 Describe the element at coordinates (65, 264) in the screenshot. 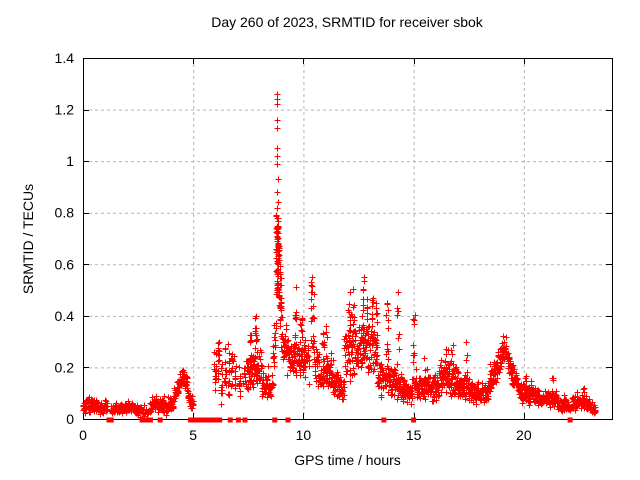

I see `y-tick-label: 0.6` at that location.